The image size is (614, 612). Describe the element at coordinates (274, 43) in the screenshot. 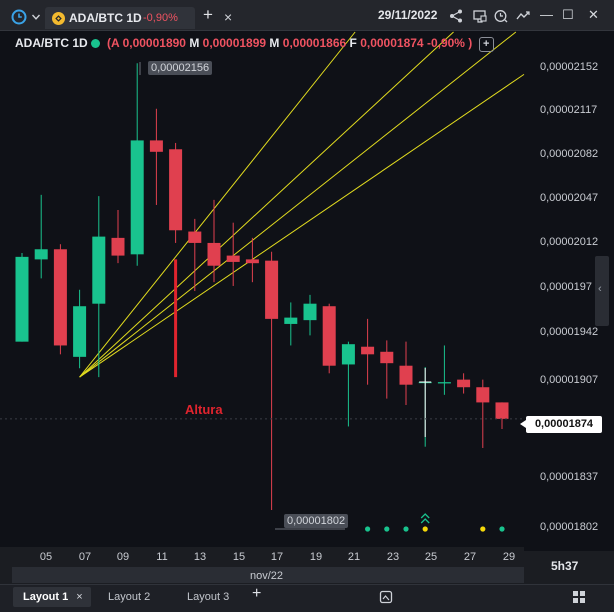

I see `legend-low-label: M` at that location.